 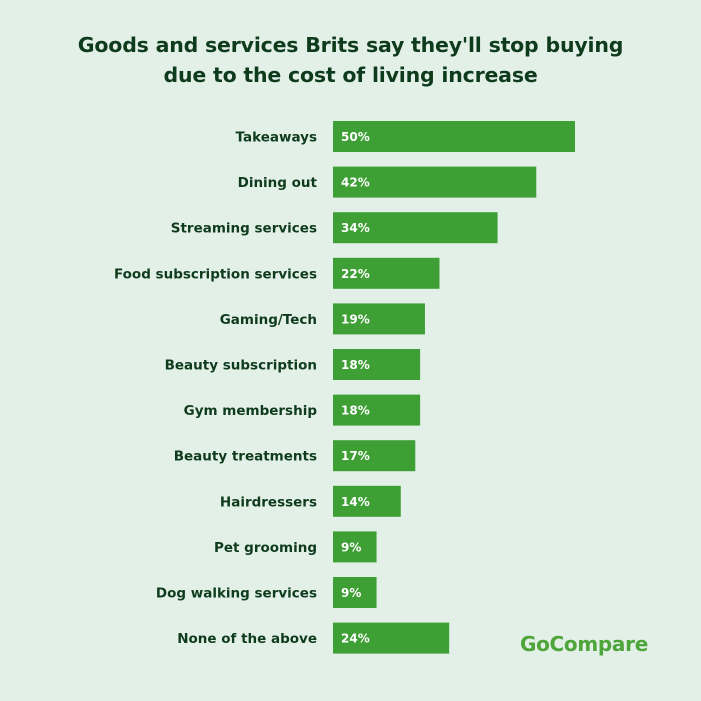 What do you see at coordinates (268, 320) in the screenshot?
I see `category-label-4: Gaming/Tech` at bounding box center [268, 320].